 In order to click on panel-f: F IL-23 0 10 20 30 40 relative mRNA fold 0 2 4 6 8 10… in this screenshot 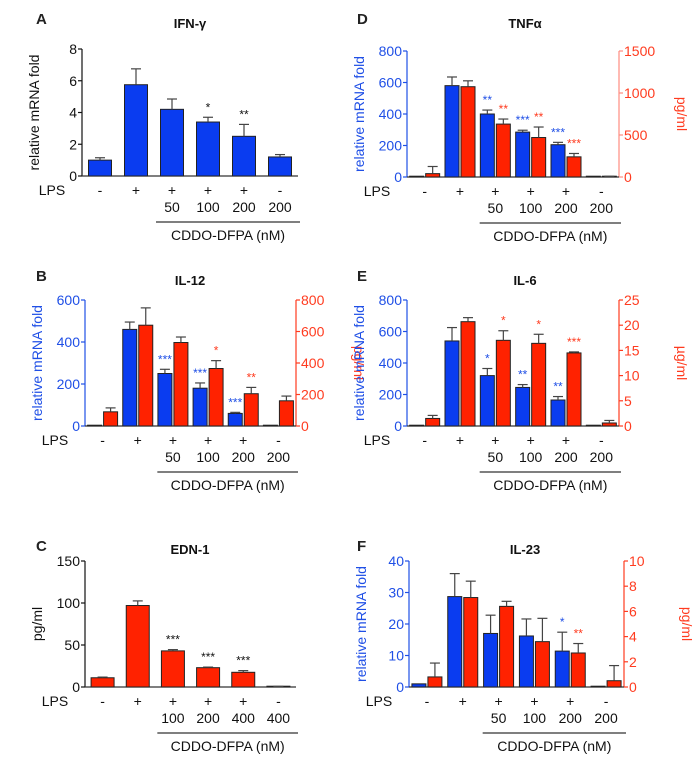, I will do `click(524, 646)`.